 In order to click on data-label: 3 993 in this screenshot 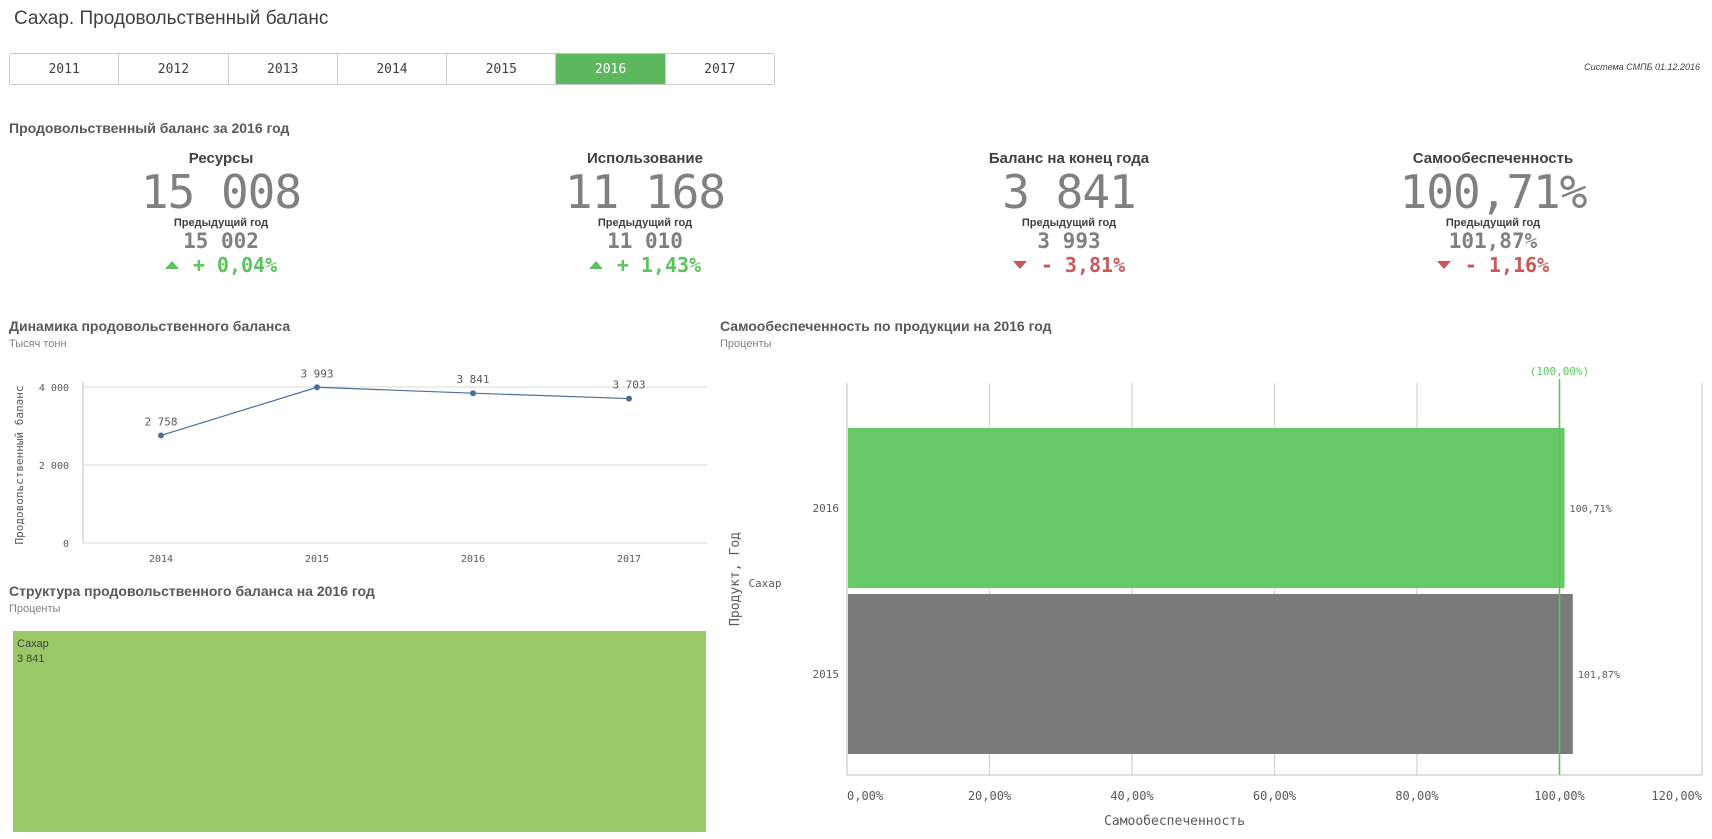, I will do `click(316, 373)`.